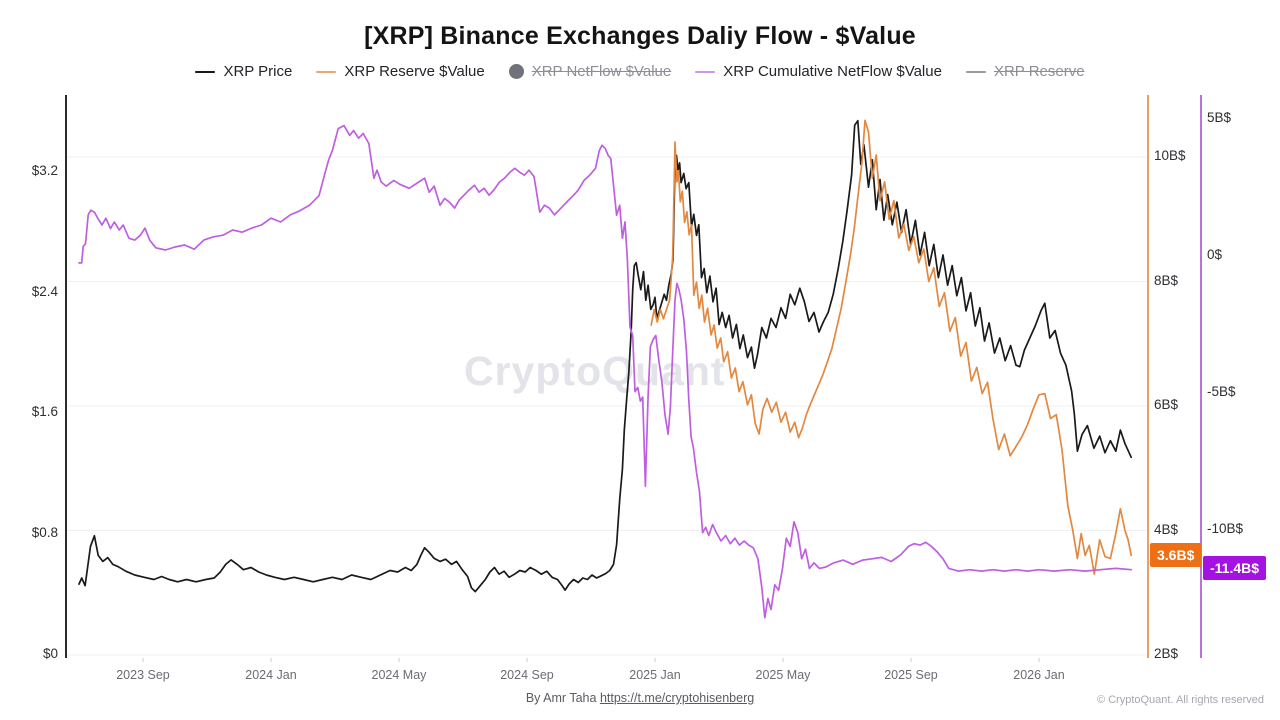  What do you see at coordinates (143, 675) in the screenshot?
I see `x-axis-label: 2023 Sep` at bounding box center [143, 675].